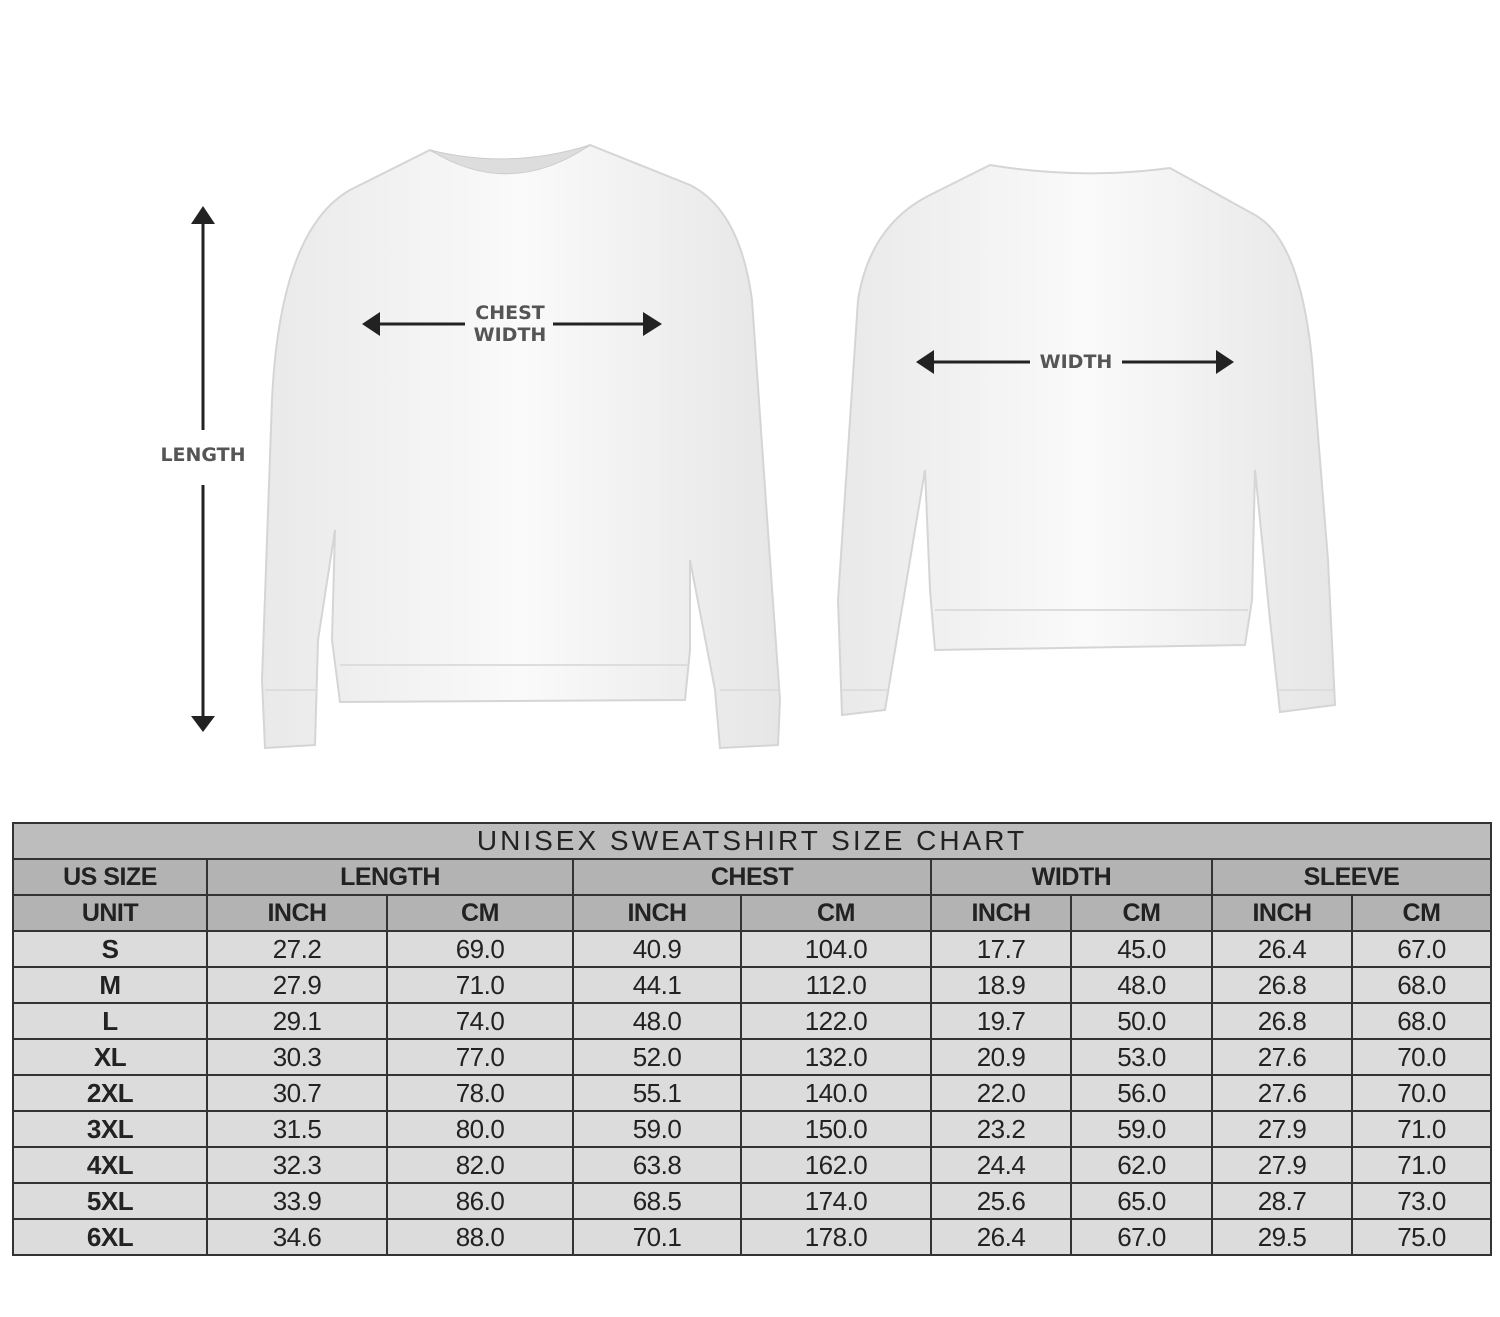  What do you see at coordinates (836, 1237) in the screenshot?
I see `measurement-cell: 178.0` at bounding box center [836, 1237].